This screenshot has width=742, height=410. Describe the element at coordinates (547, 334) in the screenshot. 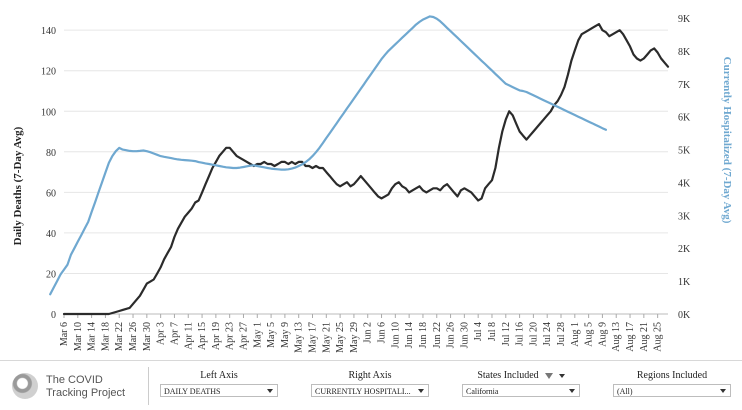

I see `x-tick-label: Jul 24` at that location.